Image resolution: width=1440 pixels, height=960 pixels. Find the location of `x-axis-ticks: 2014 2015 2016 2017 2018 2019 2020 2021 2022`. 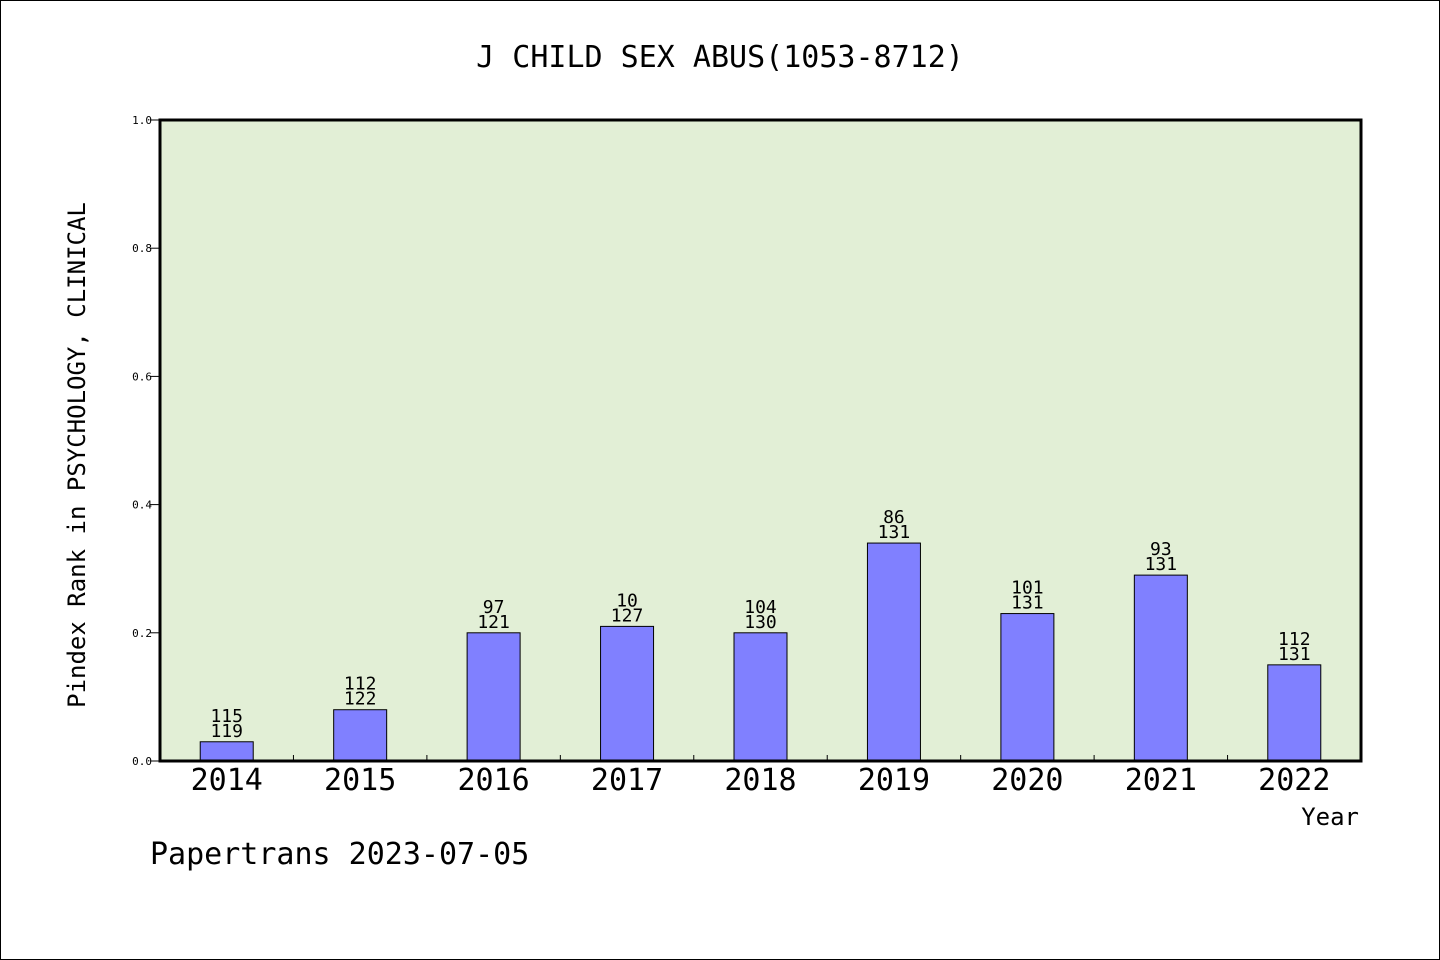

x-axis-ticks: 2014 2015 2016 2017 2018 2019 2020 2021 2022 is located at coordinates (760, 776).